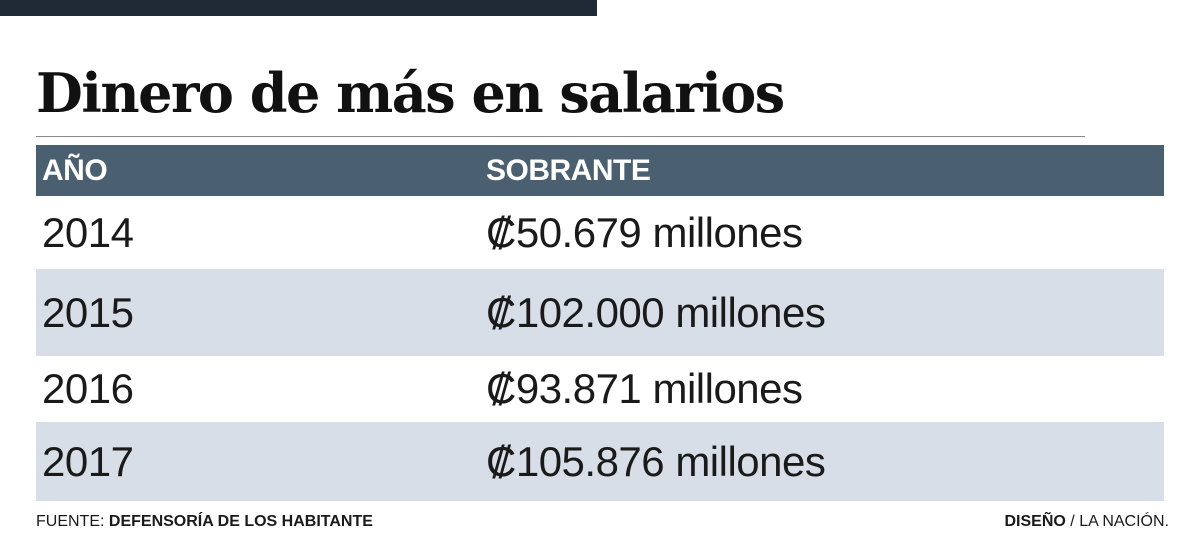 Image resolution: width=1200 pixels, height=550 pixels. What do you see at coordinates (410, 93) in the screenshot?
I see `chart-title: Dinero de más en salarios` at bounding box center [410, 93].